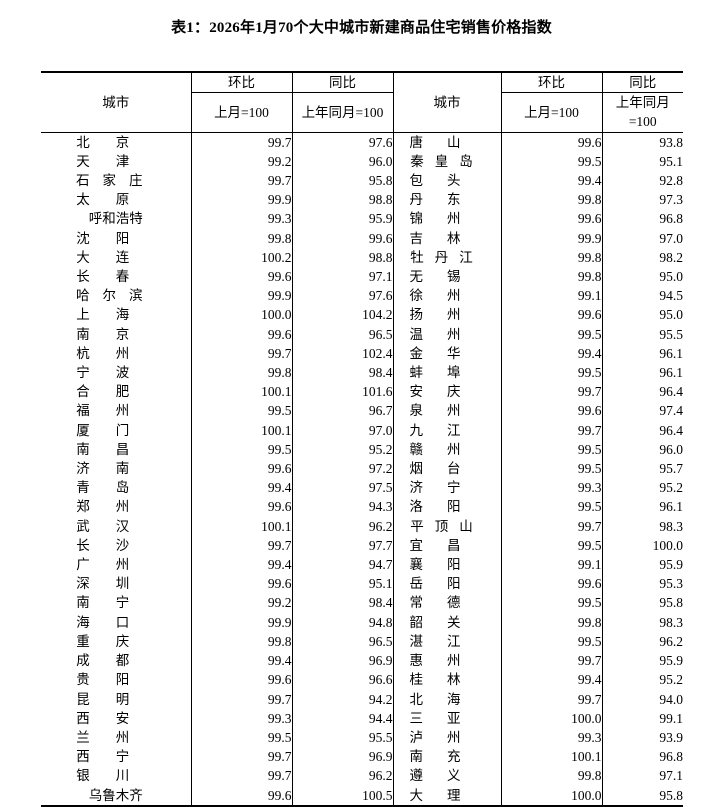 Image resolution: width=723 pixels, height=807 pixels. Describe the element at coordinates (551, 737) in the screenshot. I see `mom-value-right: 99.3` at that location.